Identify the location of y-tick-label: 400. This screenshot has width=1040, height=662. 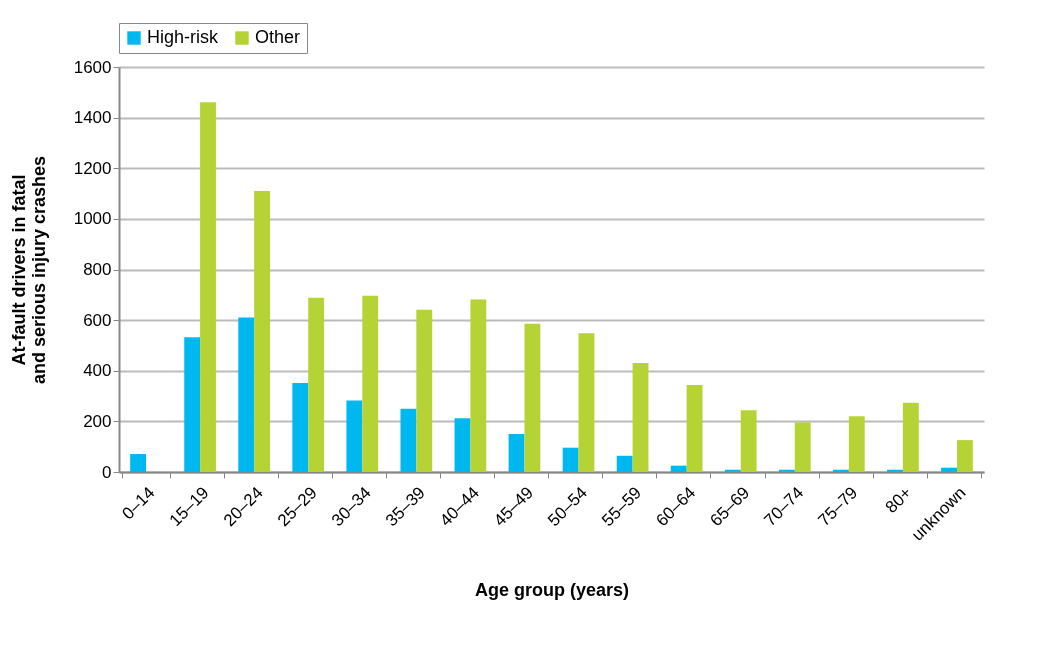
(97, 371).